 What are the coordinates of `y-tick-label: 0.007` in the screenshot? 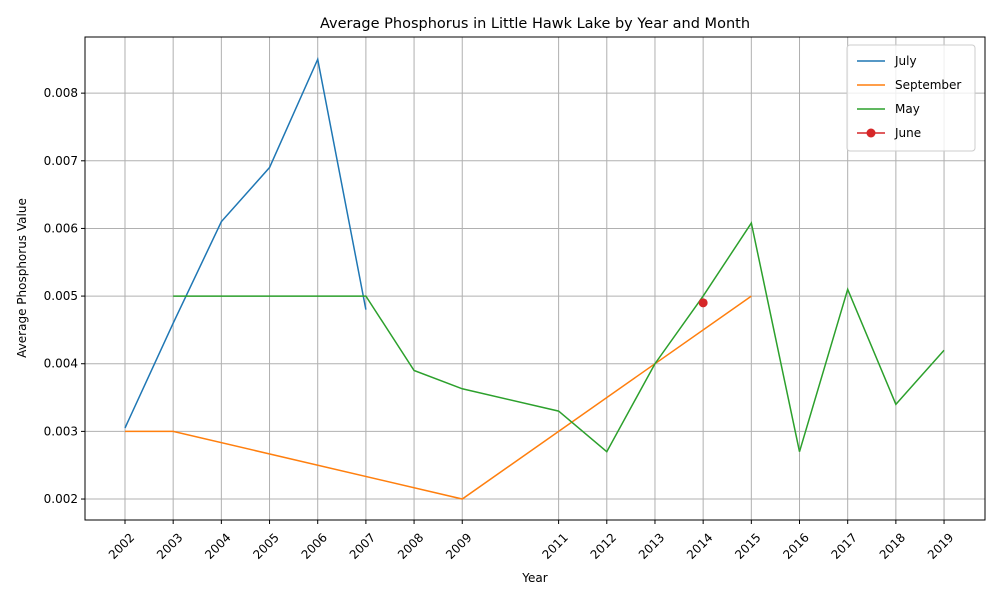 It's located at (61, 161).